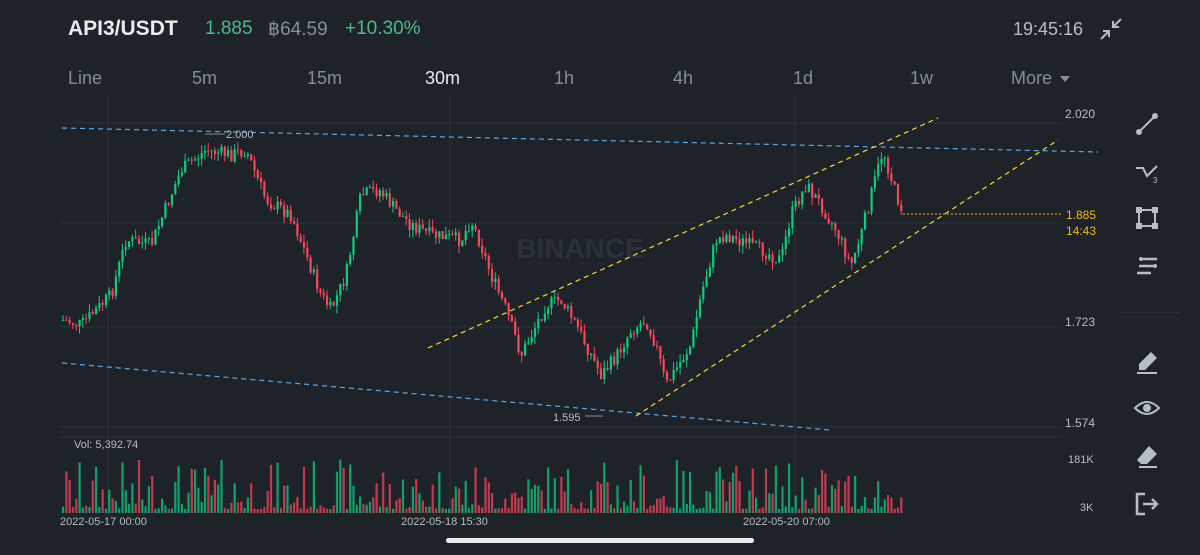  I want to click on volume-tick-top: 181K, so click(1081, 460).